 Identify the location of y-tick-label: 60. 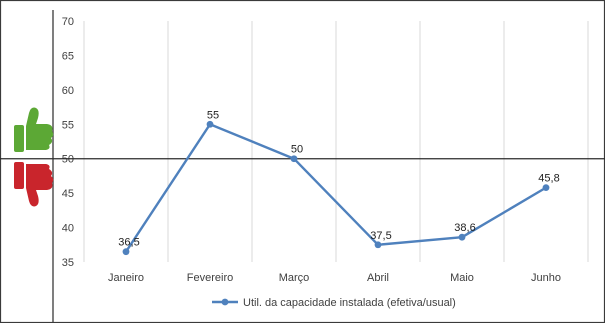
(68, 91).